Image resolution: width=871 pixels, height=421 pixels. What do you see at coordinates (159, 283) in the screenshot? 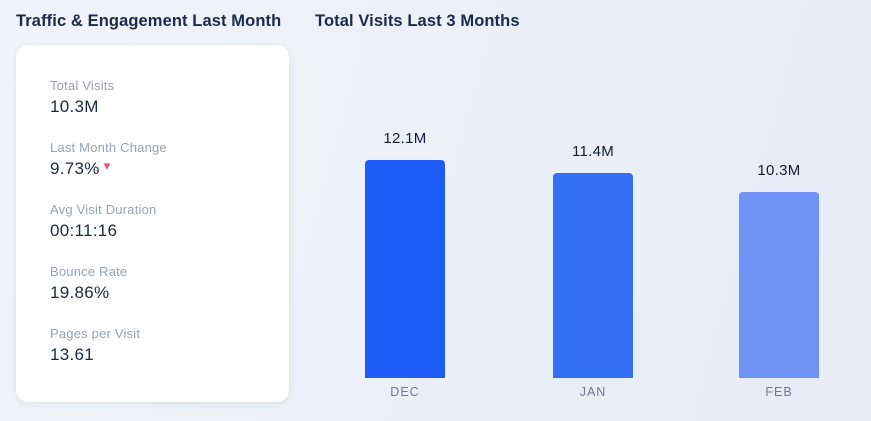
I see `stat-bounce-rate: Bounce Rate 19.86%` at bounding box center [159, 283].